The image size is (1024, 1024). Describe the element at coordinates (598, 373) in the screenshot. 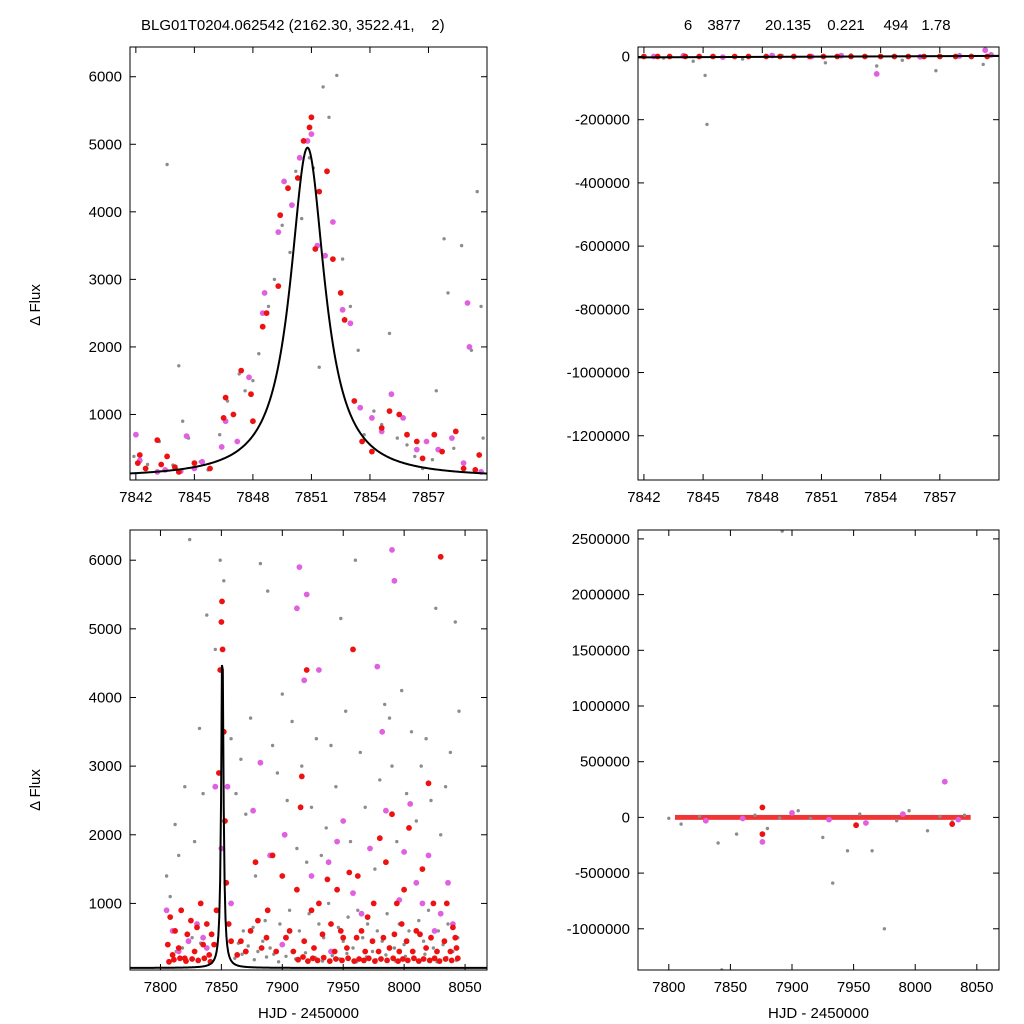

I see `y-tick-label: -1000000` at that location.